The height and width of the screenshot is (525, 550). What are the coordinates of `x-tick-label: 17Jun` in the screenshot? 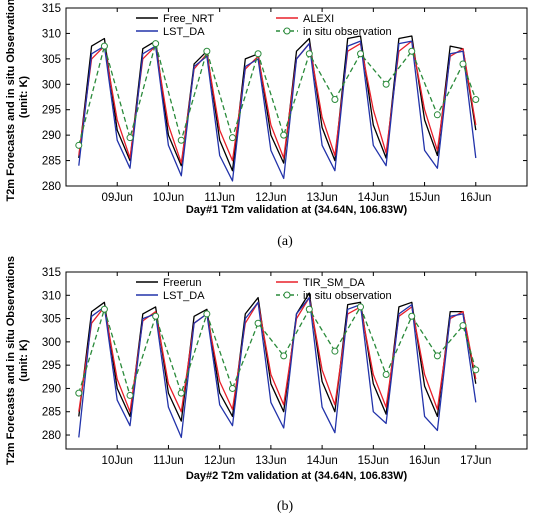 It's located at (475, 461).